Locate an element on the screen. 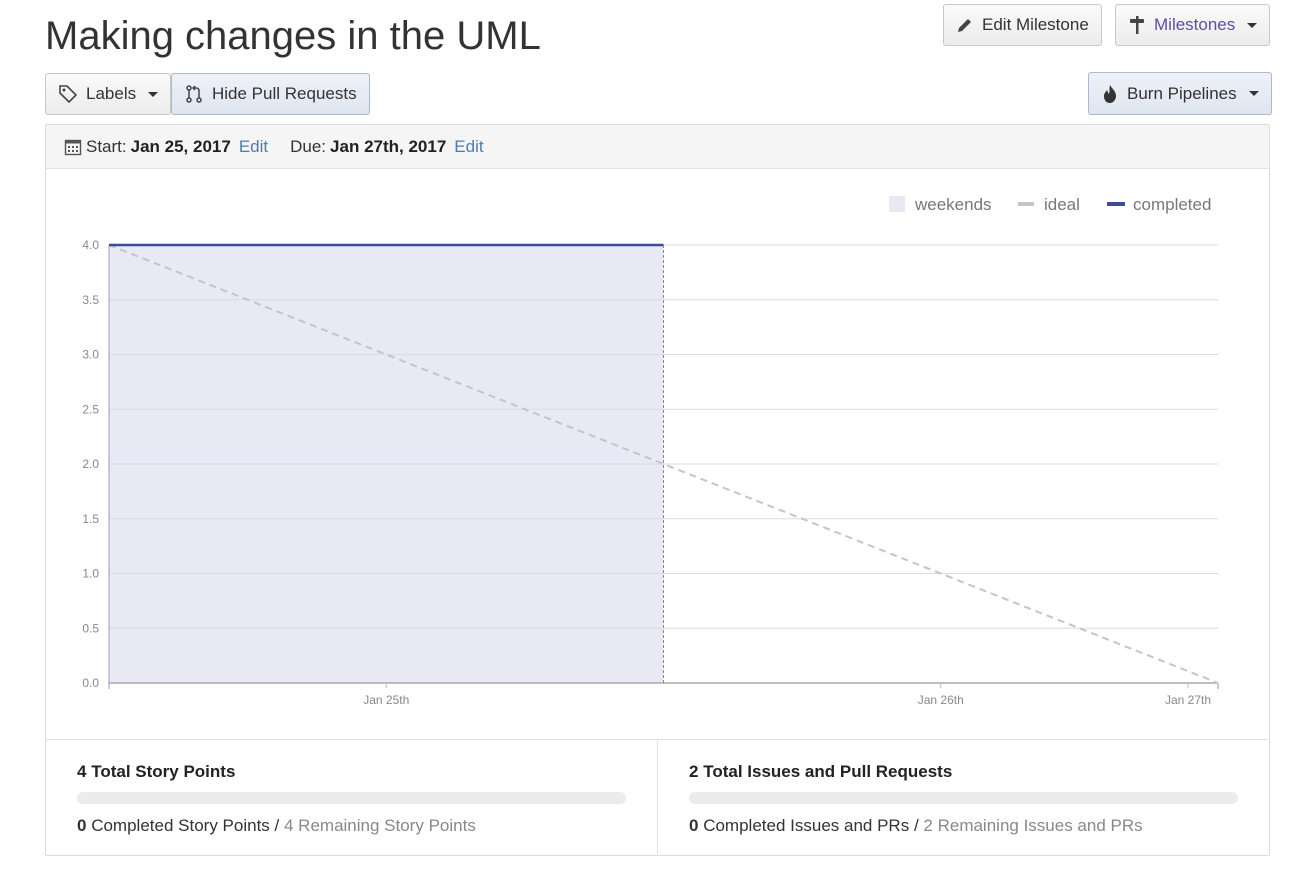 This screenshot has height=870, width=1293. completed-issues-label: Completed Issues and PRs is located at coordinates (806, 825).